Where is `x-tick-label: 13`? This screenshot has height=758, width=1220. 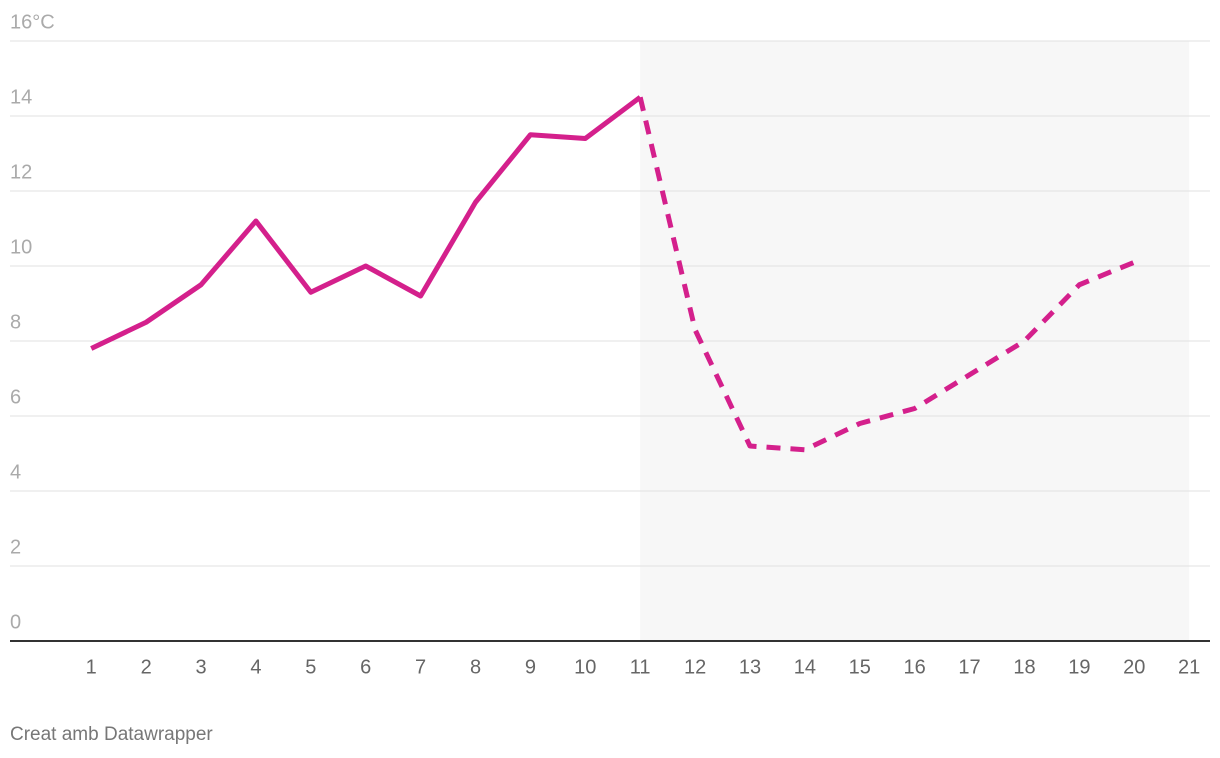 x-tick-label: 13 is located at coordinates (750, 667).